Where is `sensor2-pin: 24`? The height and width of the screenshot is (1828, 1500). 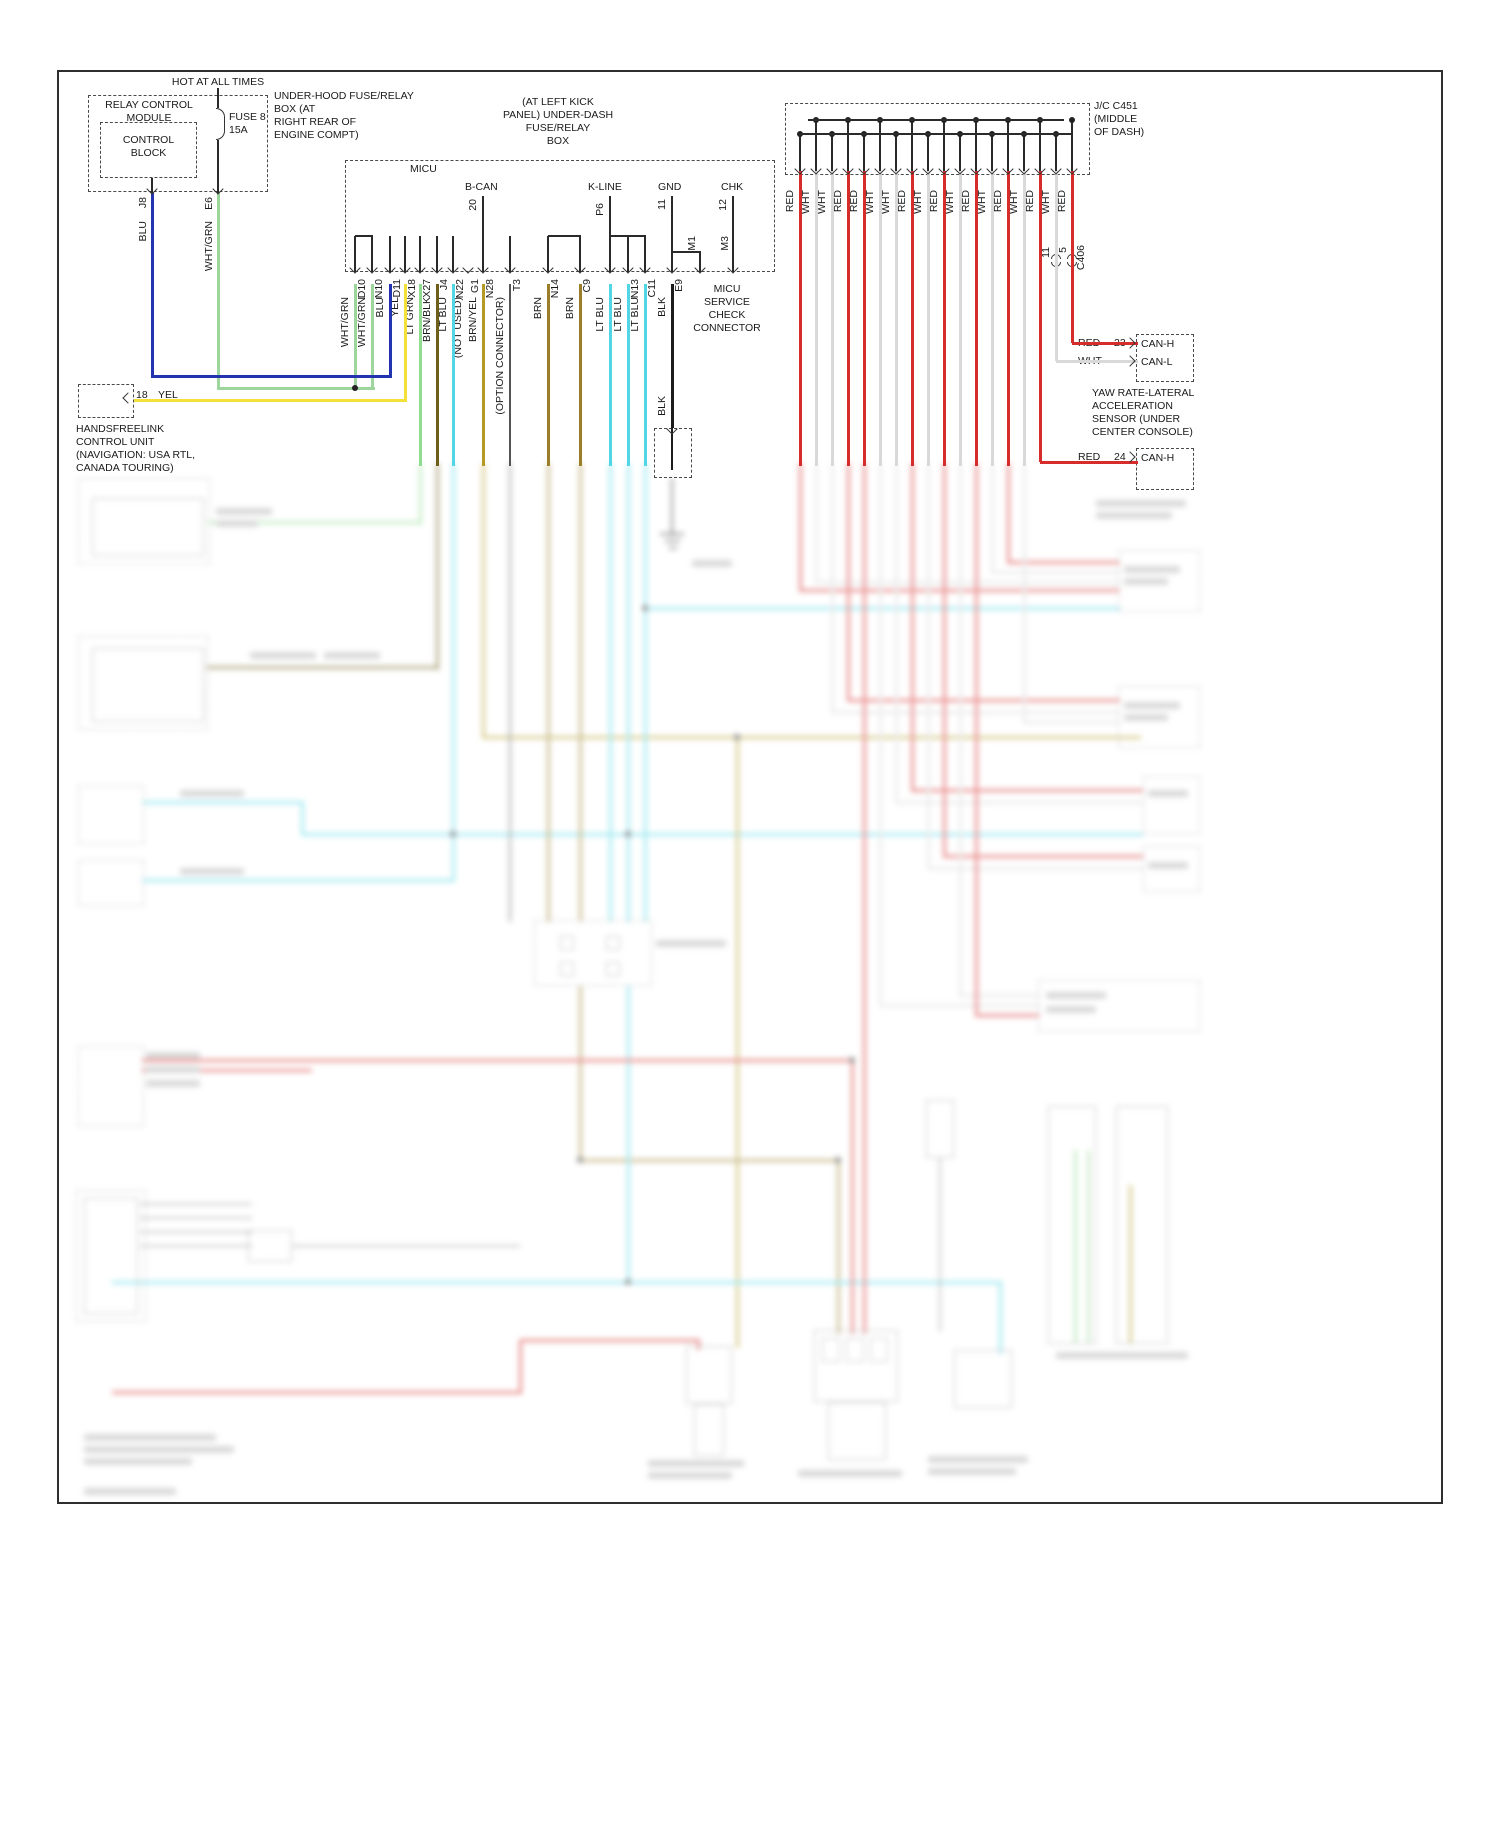 sensor2-pin: 24 is located at coordinates (1120, 457).